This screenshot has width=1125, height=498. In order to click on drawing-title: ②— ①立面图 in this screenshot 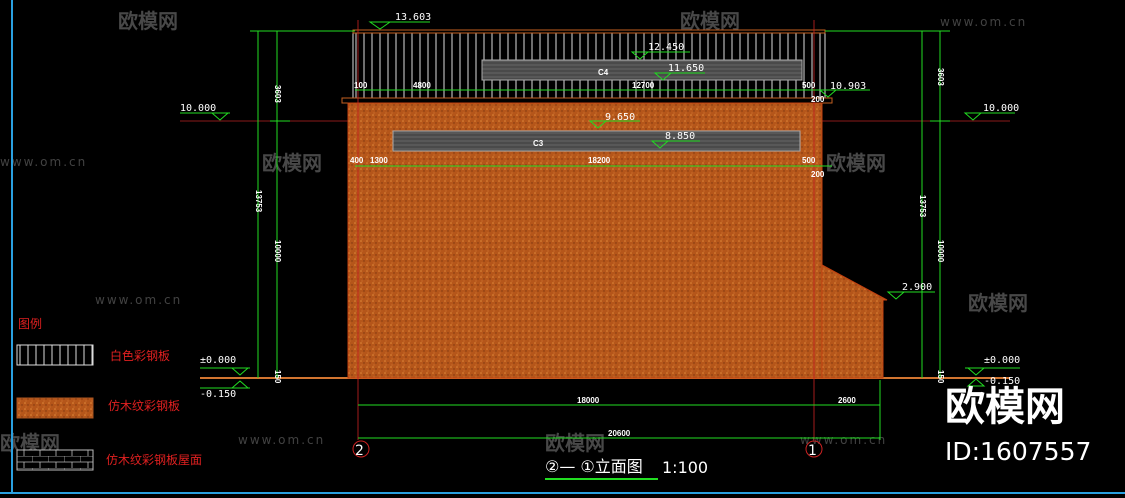, I will do `click(594, 466)`.